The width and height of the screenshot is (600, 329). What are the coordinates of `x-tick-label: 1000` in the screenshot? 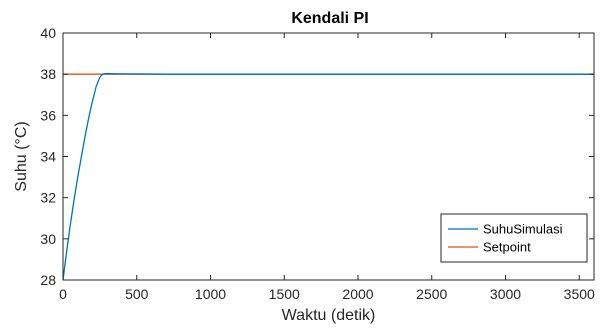 It's located at (210, 294).